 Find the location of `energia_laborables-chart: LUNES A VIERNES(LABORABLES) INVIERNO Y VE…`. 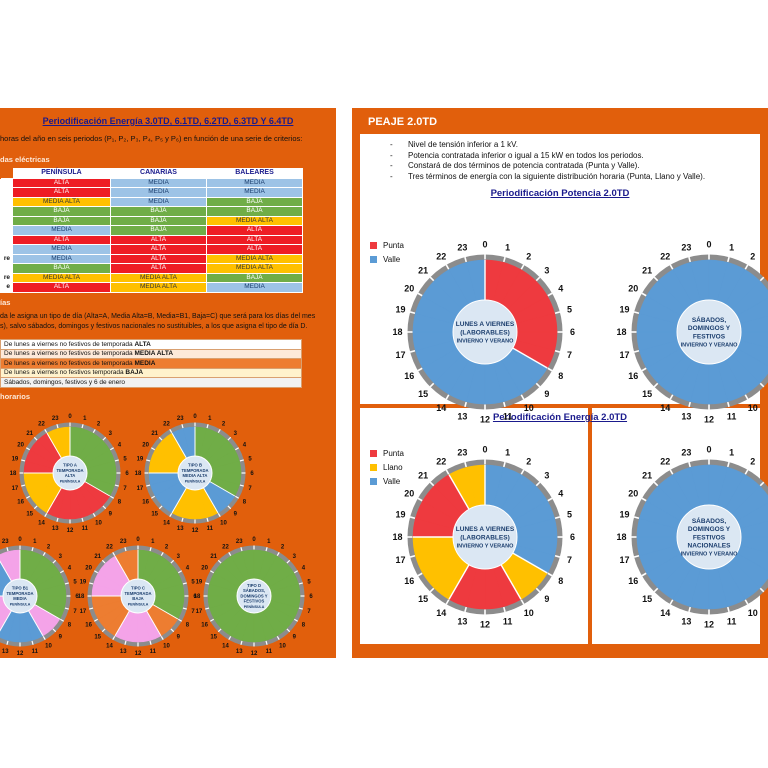

energia_laborables-chart: LUNES A VIERNES(LABORABLES) INVIERNO Y VE… is located at coordinates (483, 537).